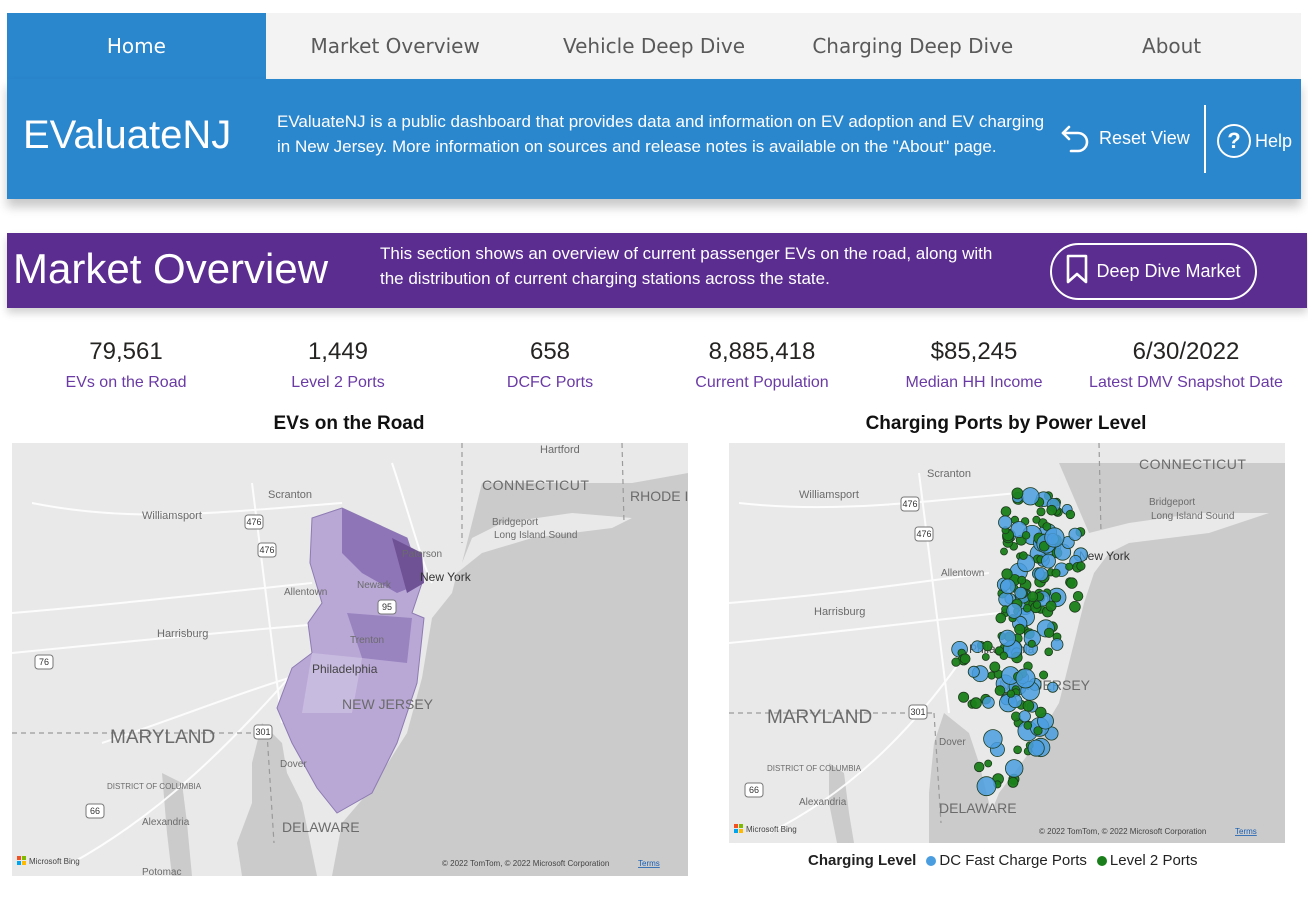 The width and height of the screenshot is (1308, 915). I want to click on kpi-label: Current Population, so click(762, 382).